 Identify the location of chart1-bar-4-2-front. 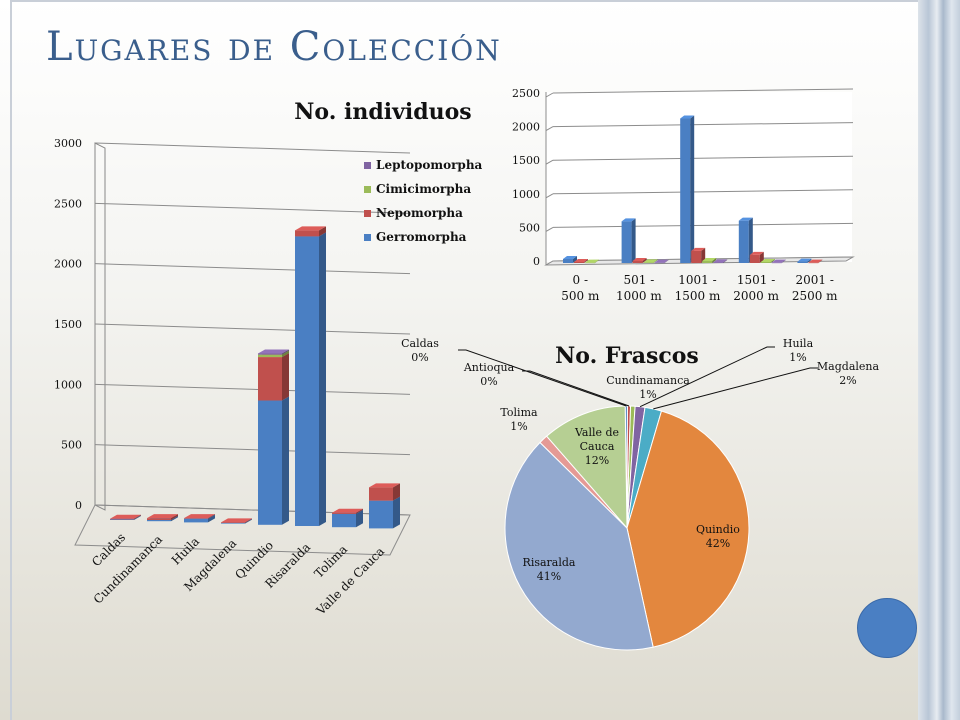
(270, 356).